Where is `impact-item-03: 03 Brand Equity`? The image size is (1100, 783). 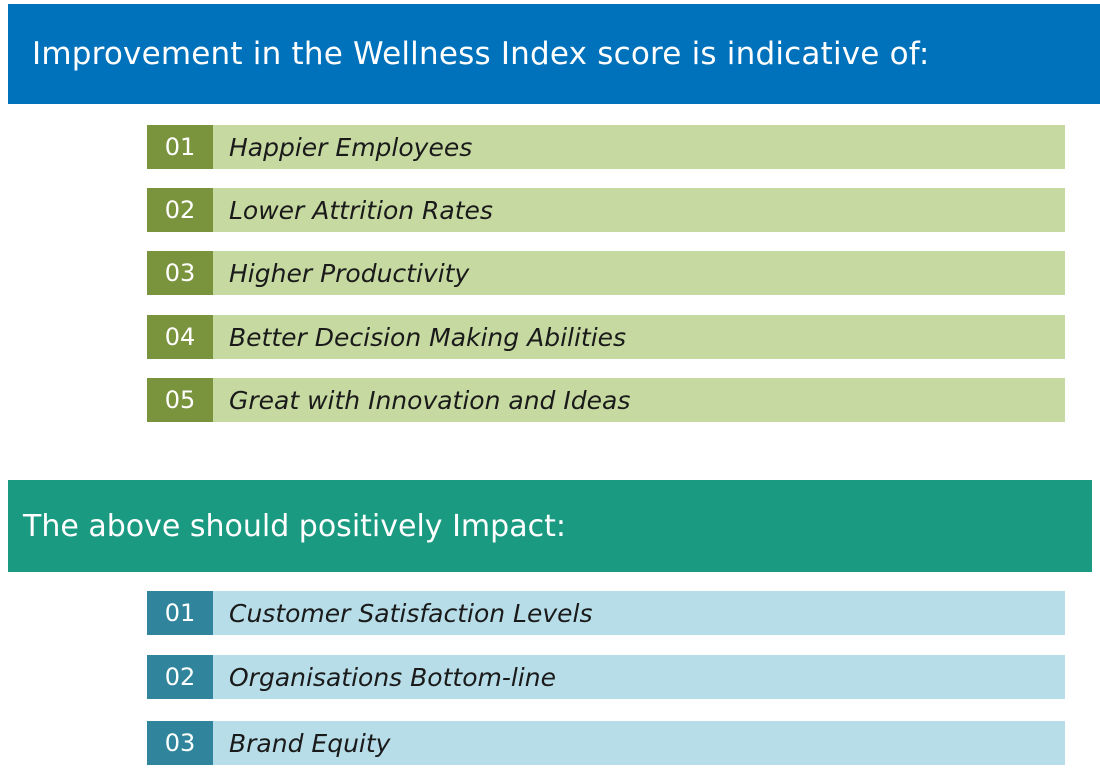 impact-item-03: 03 Brand Equity is located at coordinates (606, 743).